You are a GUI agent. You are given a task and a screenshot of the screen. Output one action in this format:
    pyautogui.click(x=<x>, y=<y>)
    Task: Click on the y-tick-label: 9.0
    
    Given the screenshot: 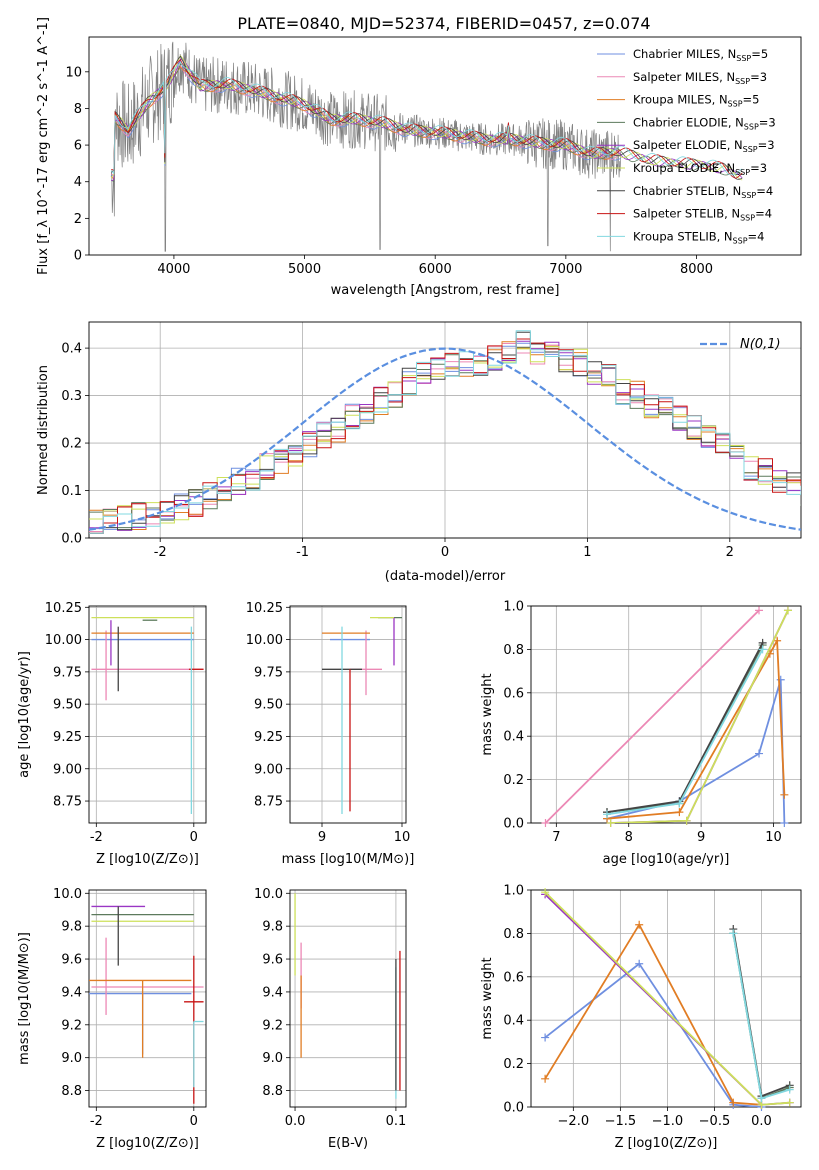 What is the action you would take?
    pyautogui.click(x=71, y=1058)
    